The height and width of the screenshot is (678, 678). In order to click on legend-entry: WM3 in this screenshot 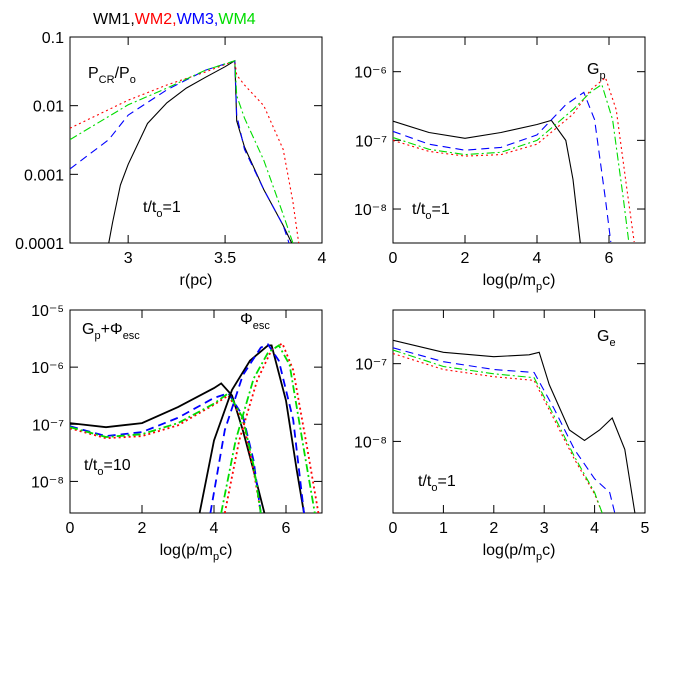, I will do `click(195, 19)`.